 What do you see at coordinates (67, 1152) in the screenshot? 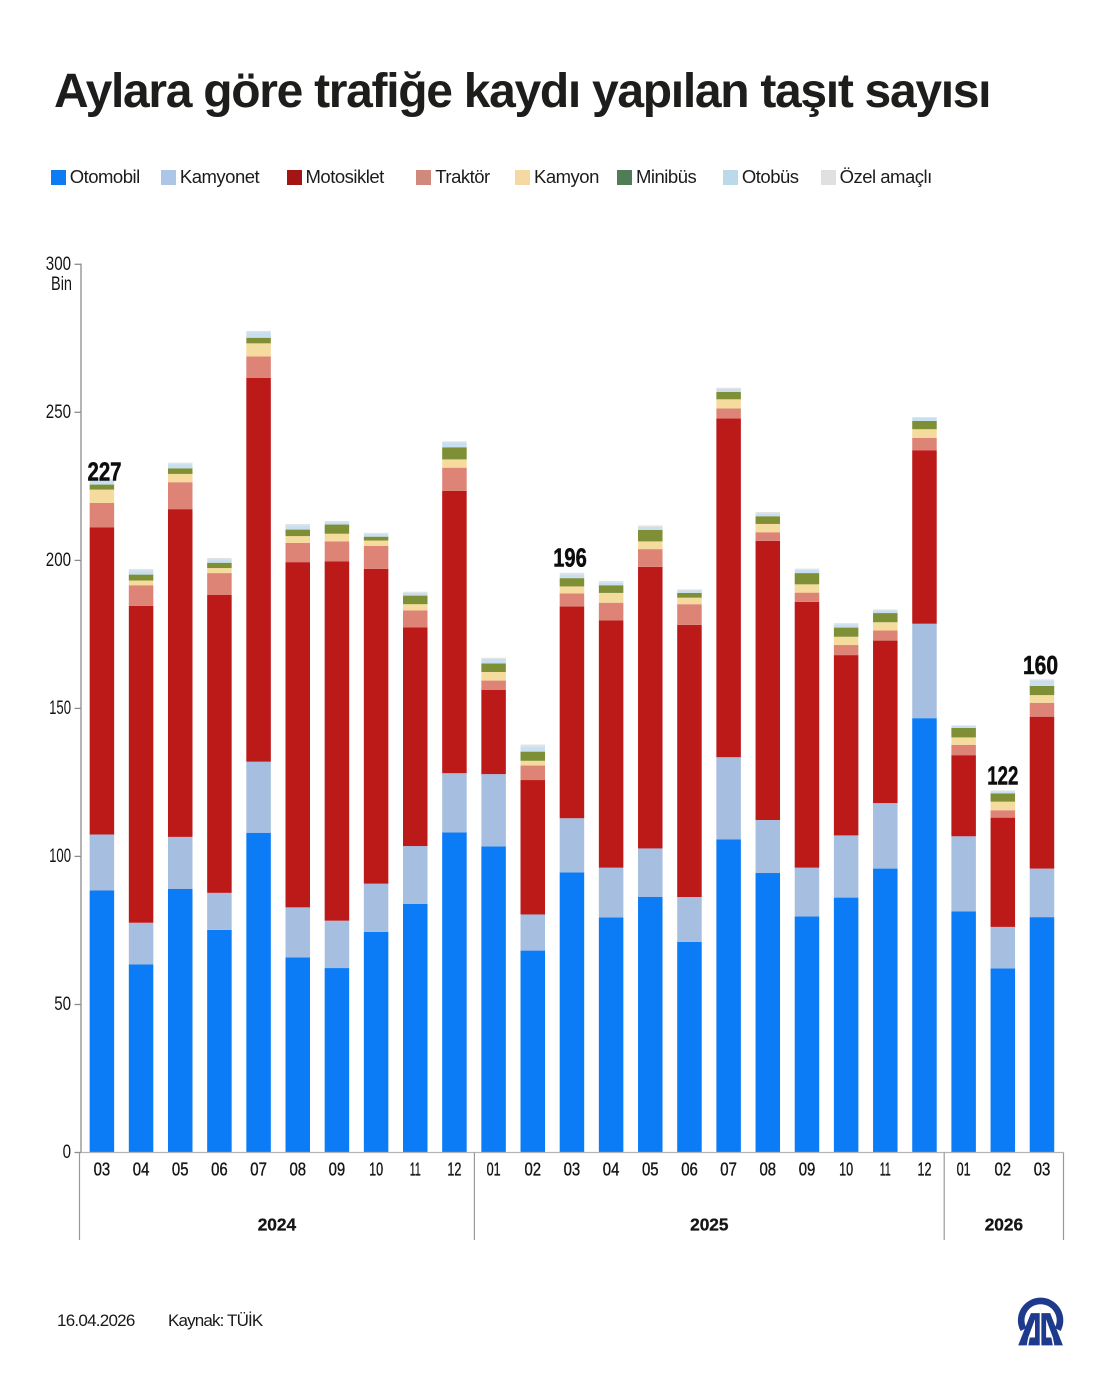
I see `svg-text: 0` at bounding box center [67, 1152].